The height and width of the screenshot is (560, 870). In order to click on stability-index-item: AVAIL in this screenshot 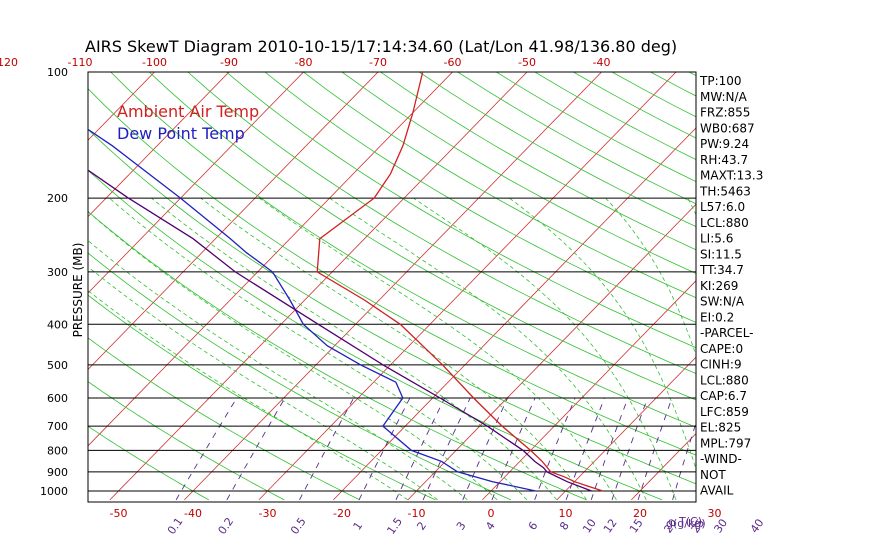, I will do `click(717, 491)`.